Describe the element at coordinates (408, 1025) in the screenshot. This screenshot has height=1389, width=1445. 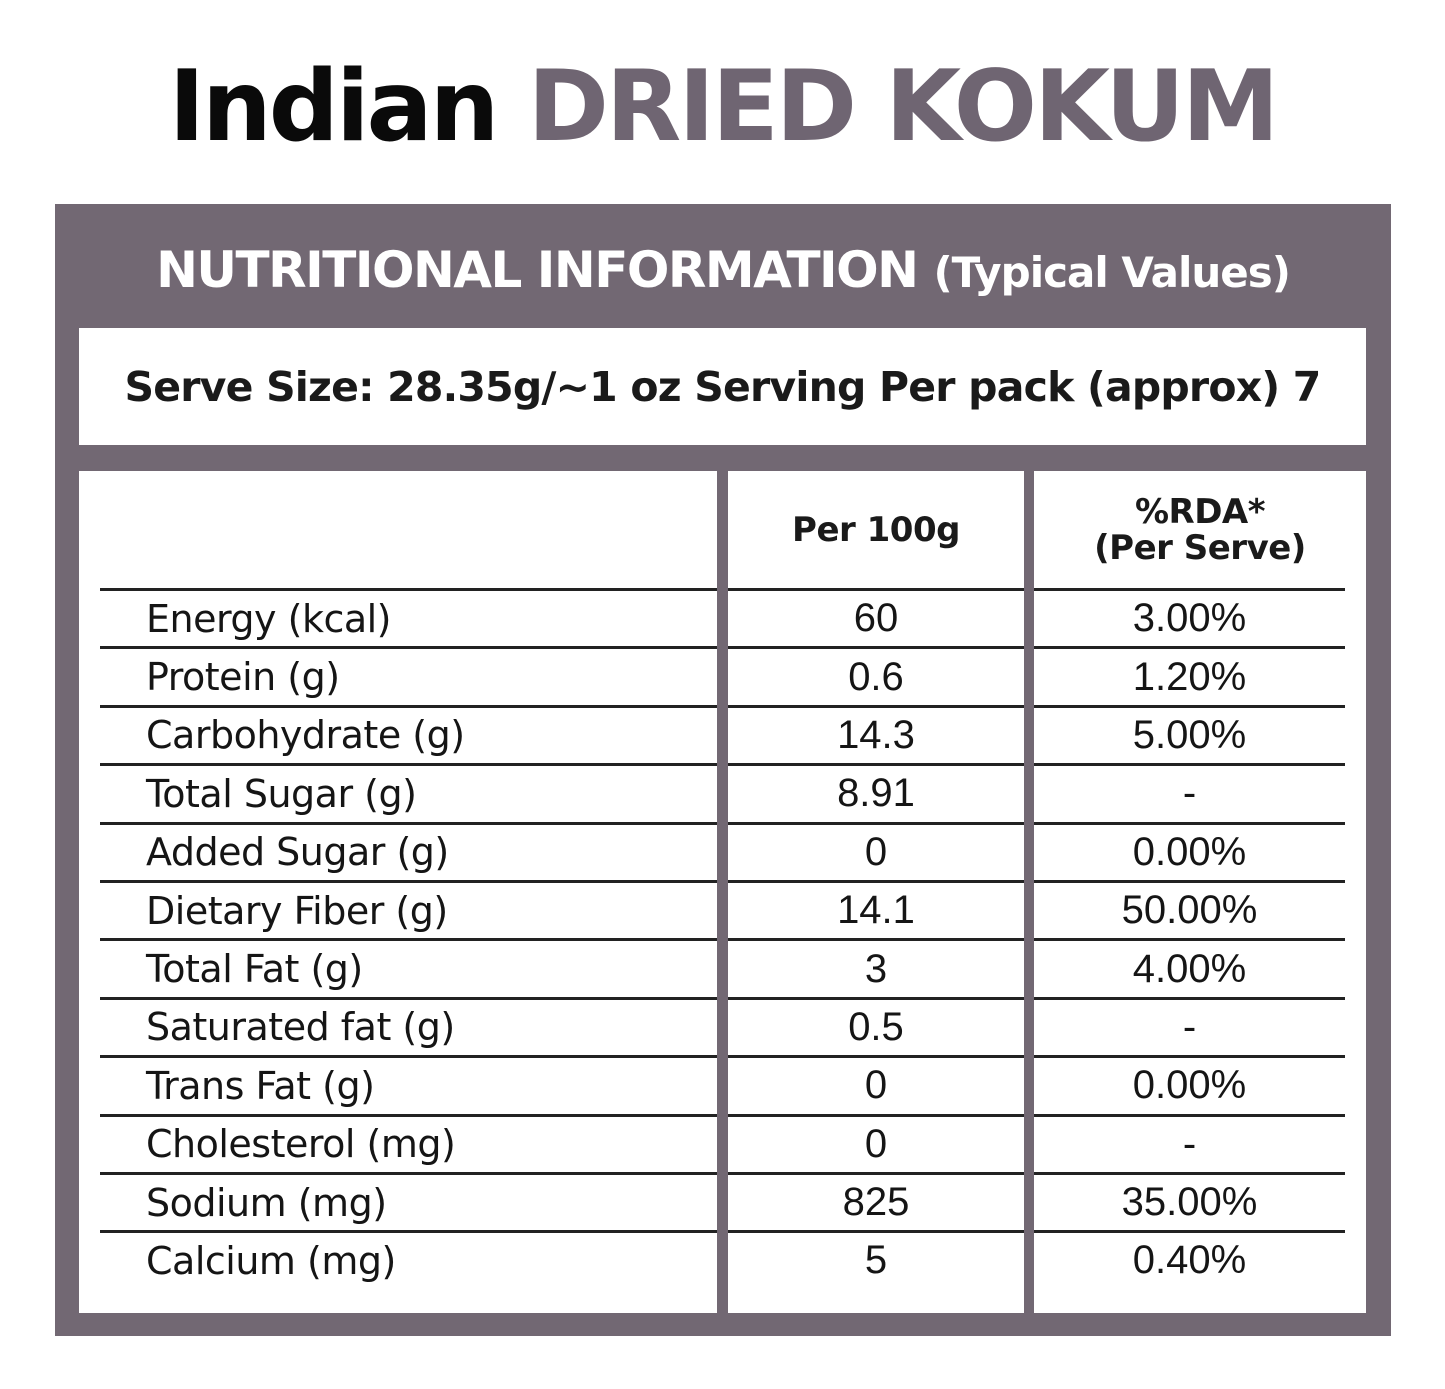
I see `table-row-nutrient: Saturated fat (g)` at that location.